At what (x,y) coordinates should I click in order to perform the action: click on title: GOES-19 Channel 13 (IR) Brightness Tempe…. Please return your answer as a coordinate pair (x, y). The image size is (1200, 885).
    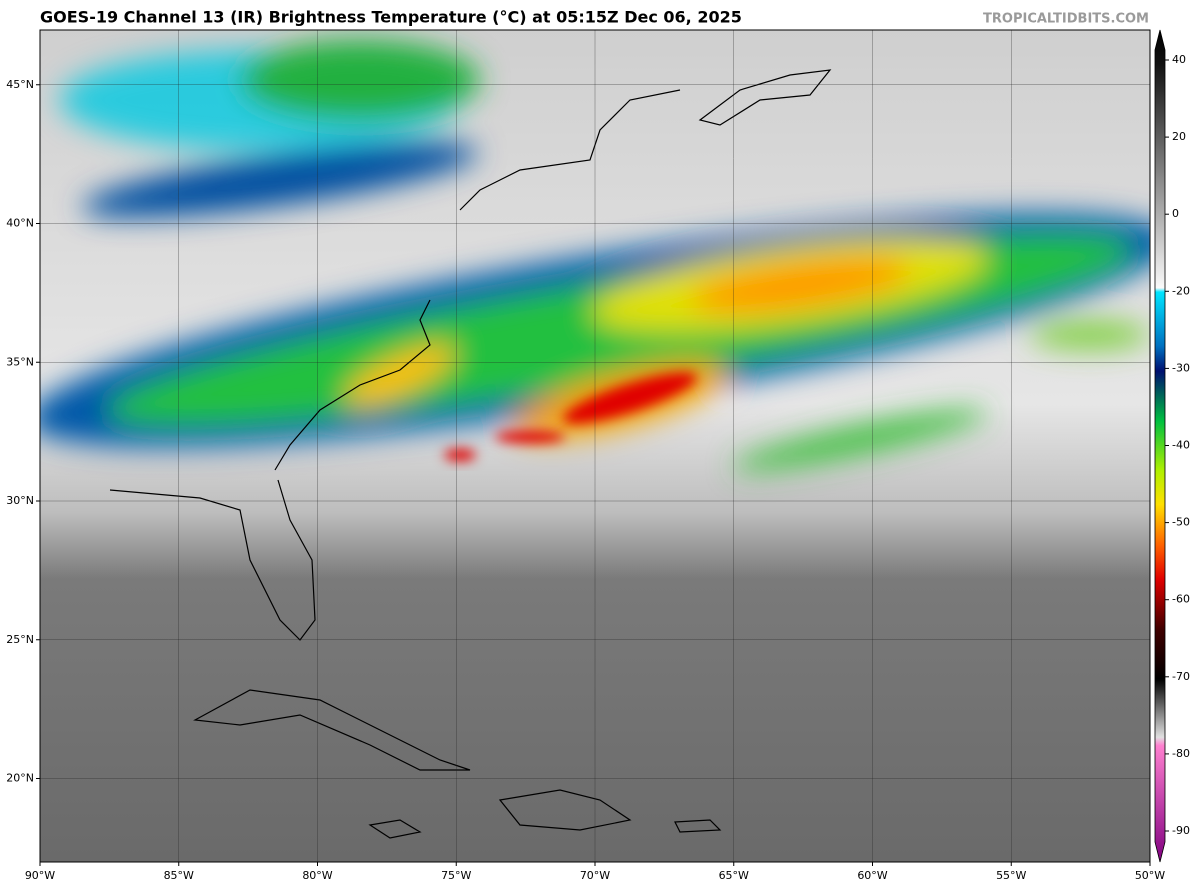
    Looking at the image, I should click on (391, 17).